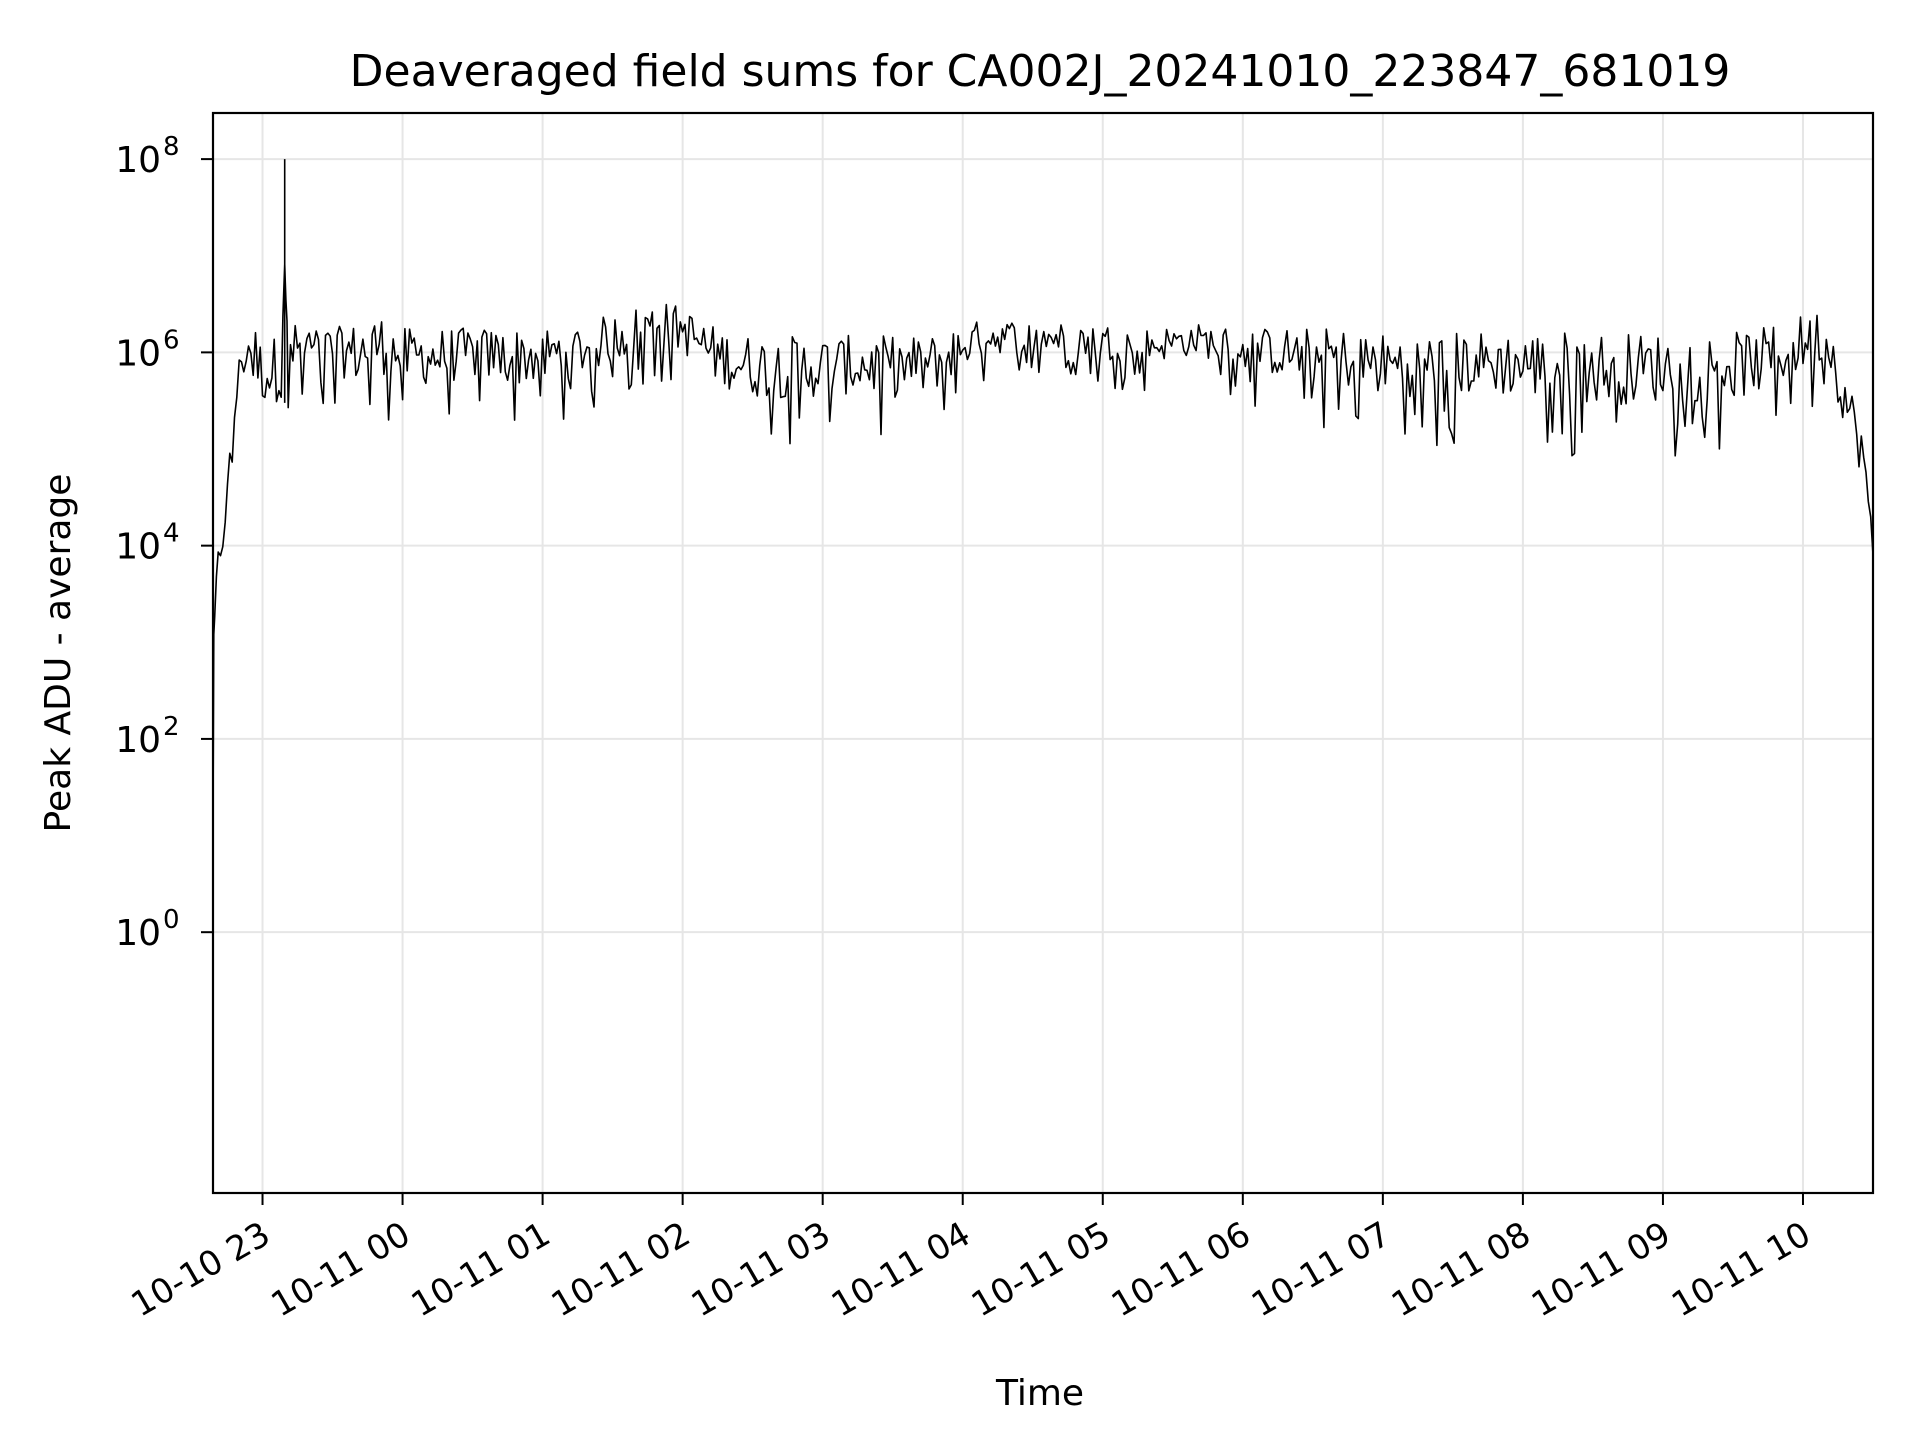 The width and height of the screenshot is (1920, 1445). I want to click on x-axis-label: Time, so click(1039, 1393).